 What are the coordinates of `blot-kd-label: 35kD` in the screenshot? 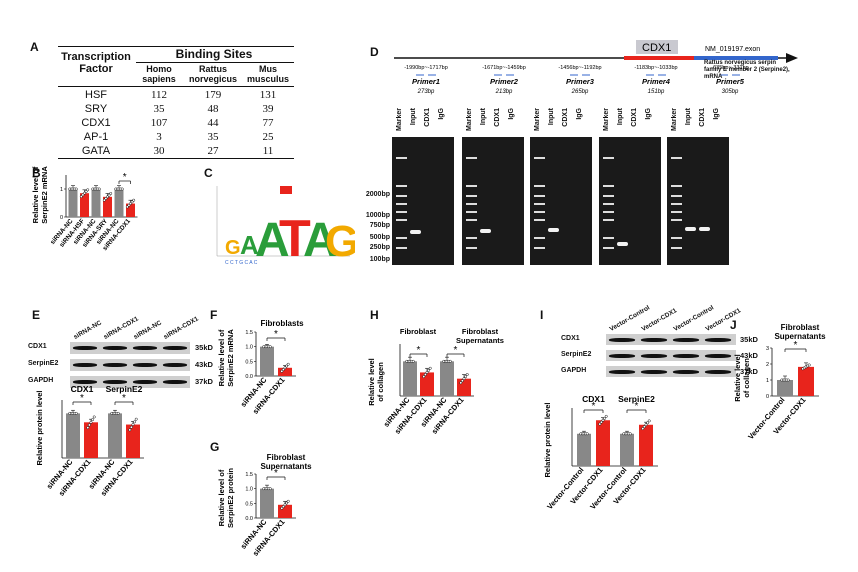 It's located at (749, 339).